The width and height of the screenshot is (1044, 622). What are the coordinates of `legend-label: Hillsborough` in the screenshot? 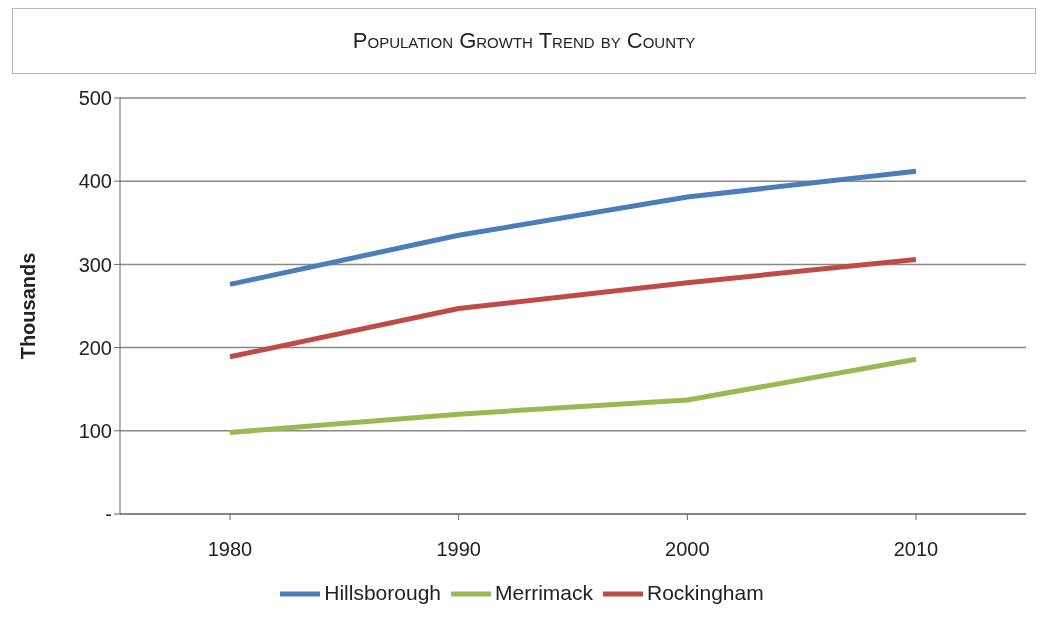 It's located at (382, 592).